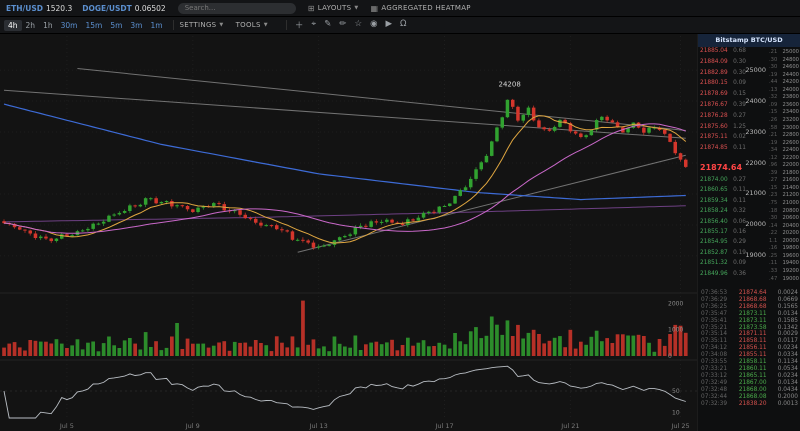 The image size is (800, 431). Describe the element at coordinates (344, 392) in the screenshot. I see `oscillator-line` at that location.